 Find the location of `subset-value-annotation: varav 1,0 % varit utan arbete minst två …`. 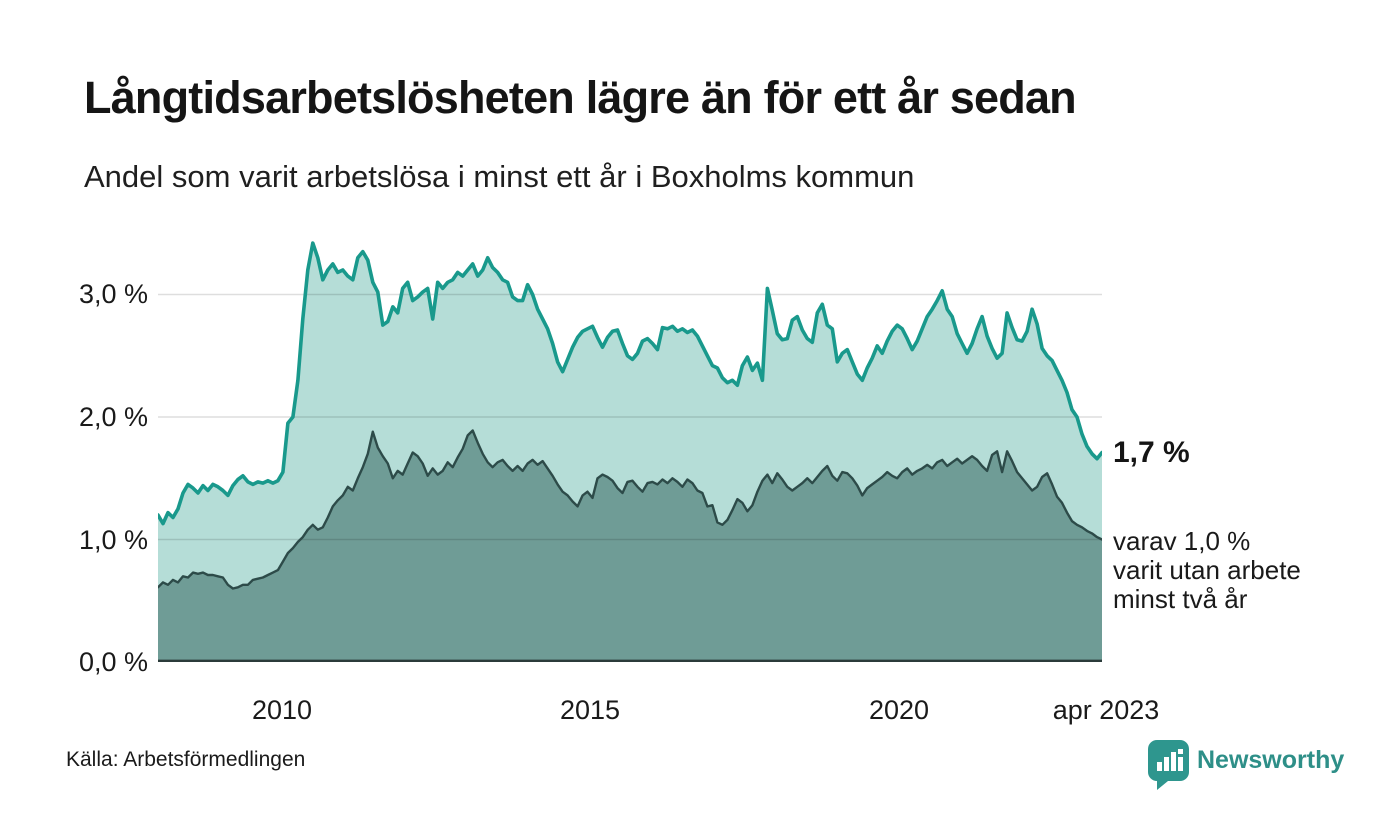

subset-value-annotation: varav 1,0 % varit utan arbete minst två … is located at coordinates (1233, 570).